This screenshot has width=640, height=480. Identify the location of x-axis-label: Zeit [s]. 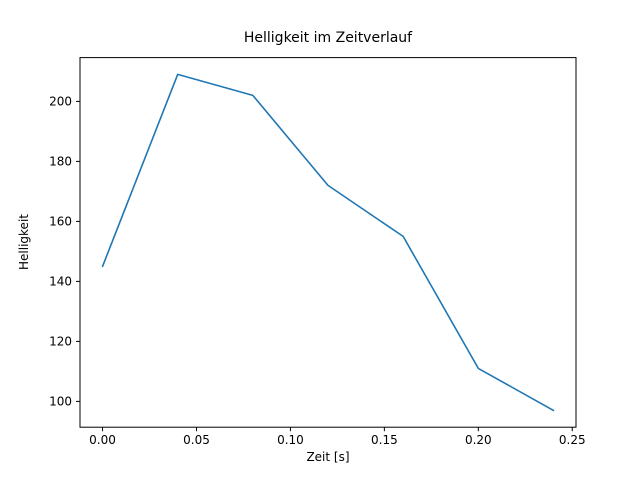
(327, 457).